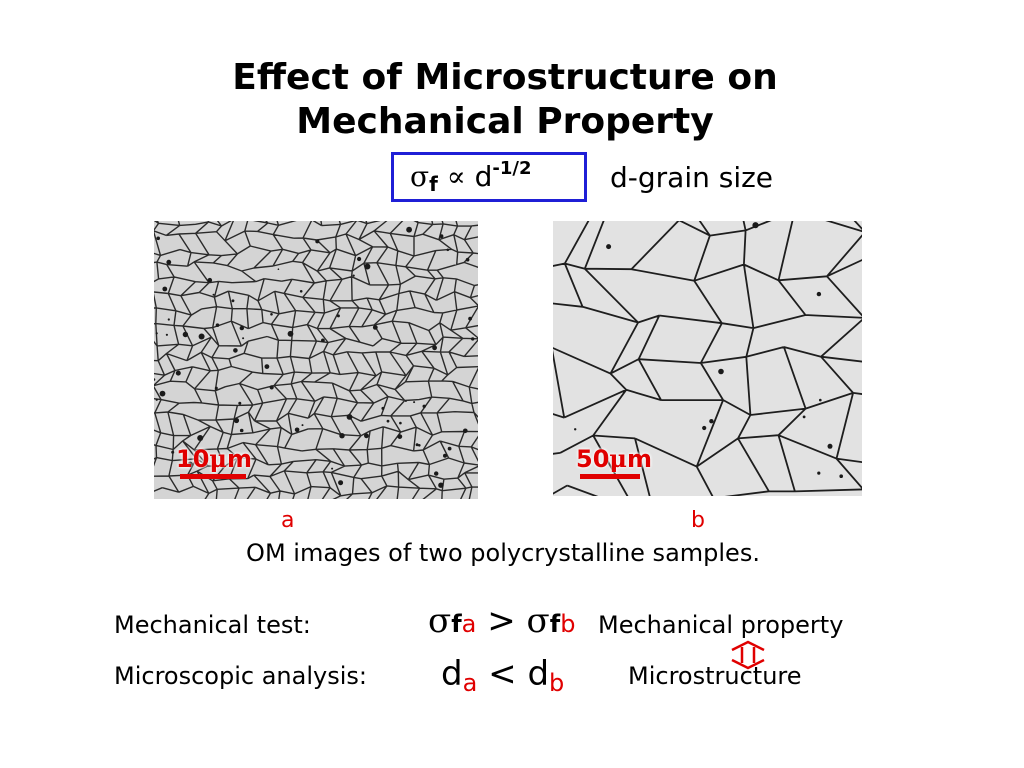 This screenshot has width=1024, height=768. Describe the element at coordinates (715, 676) in the screenshot. I see `microstructure-label: Microstructure` at that location.